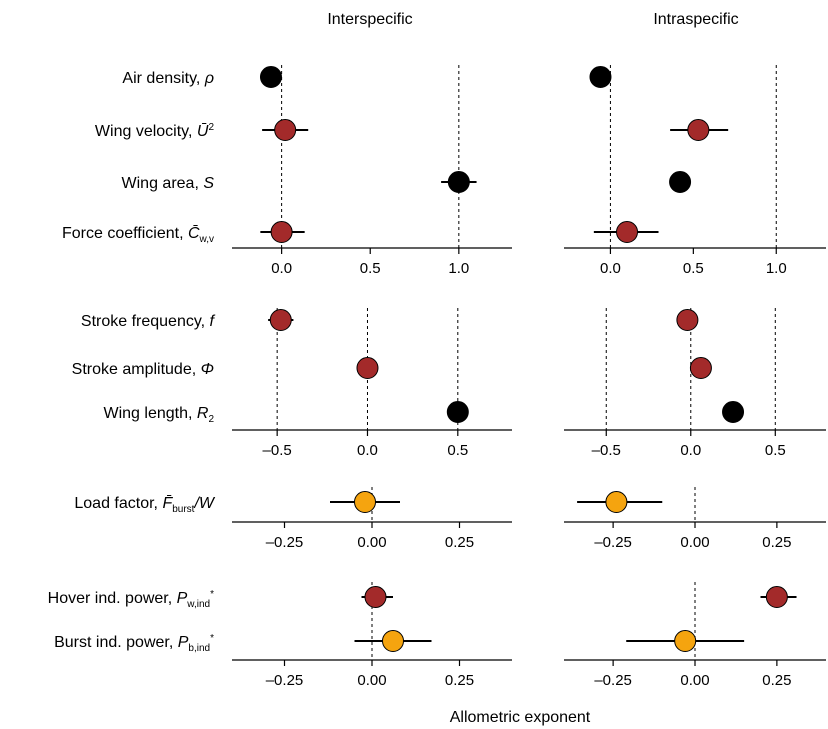 This screenshot has width=828, height=729. Describe the element at coordinates (143, 369) in the screenshot. I see `row-label: Stroke amplitude, Φ` at that location.